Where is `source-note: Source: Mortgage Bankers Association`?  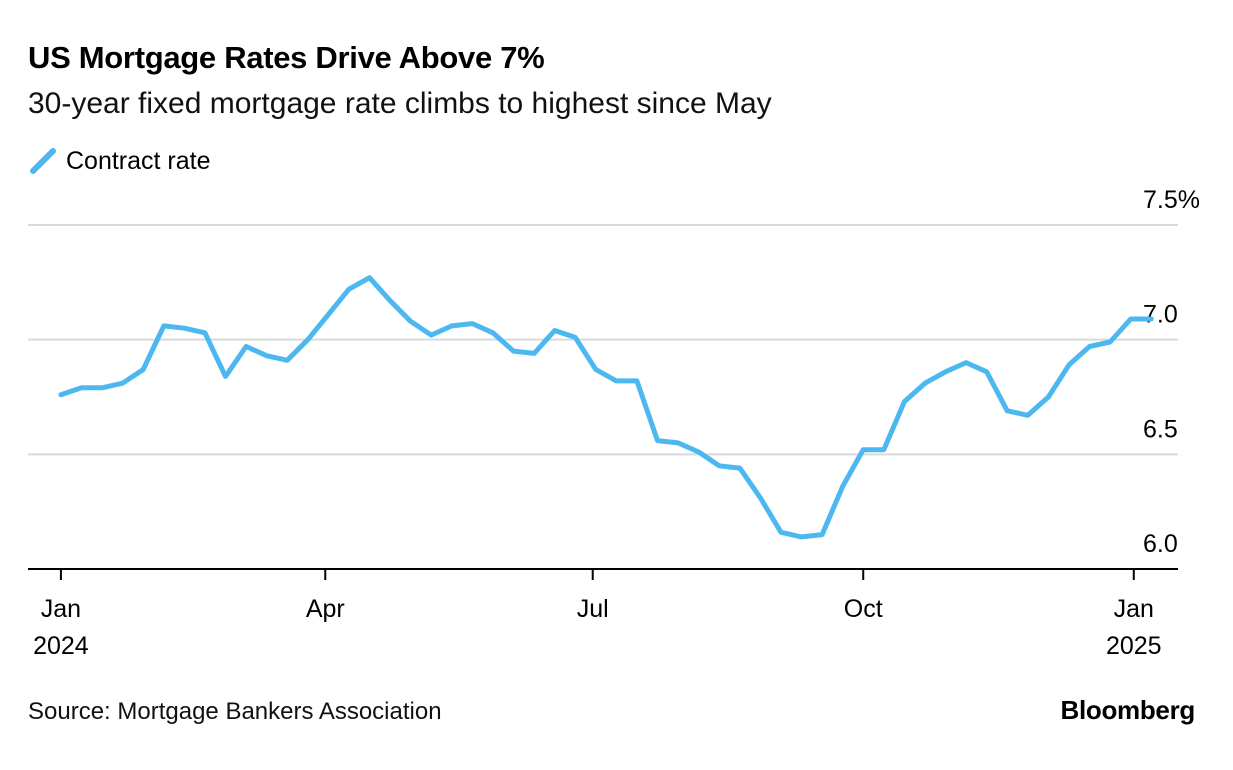
source-note: Source: Mortgage Bankers Association is located at coordinates (235, 711).